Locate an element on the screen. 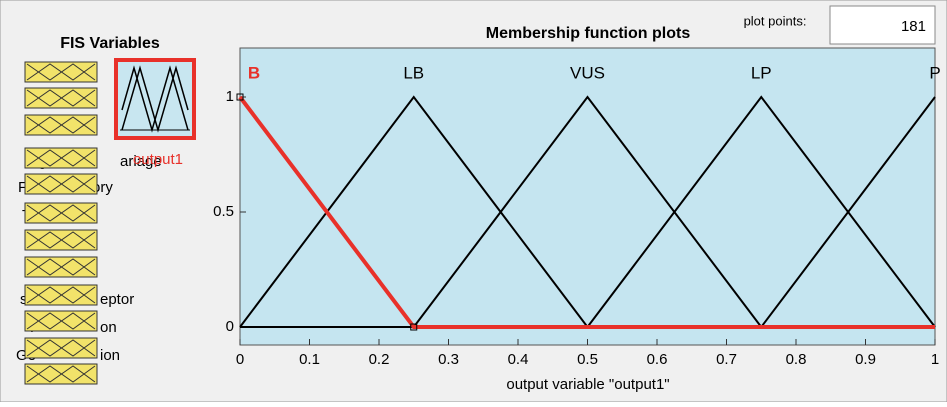 The height and width of the screenshot is (407, 947). x-tick-label: 0.7 is located at coordinates (726, 359).